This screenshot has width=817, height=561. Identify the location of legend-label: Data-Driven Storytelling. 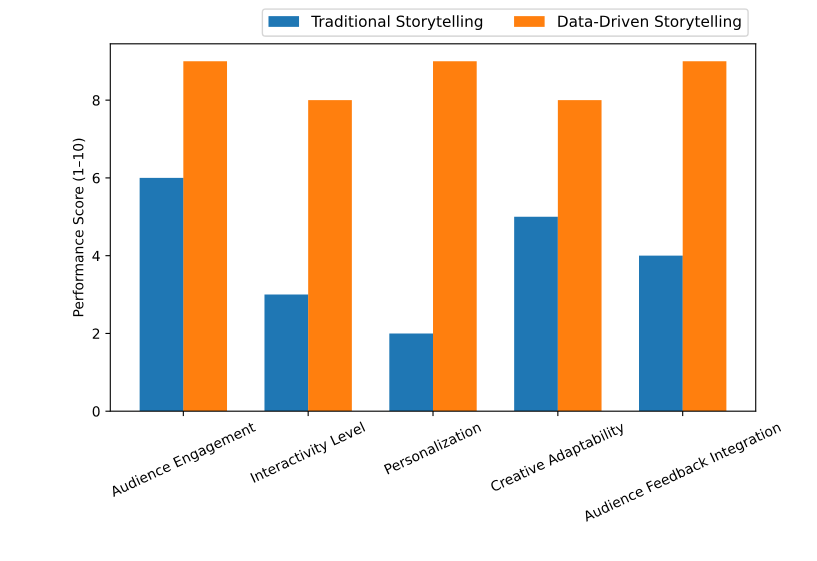
(649, 22).